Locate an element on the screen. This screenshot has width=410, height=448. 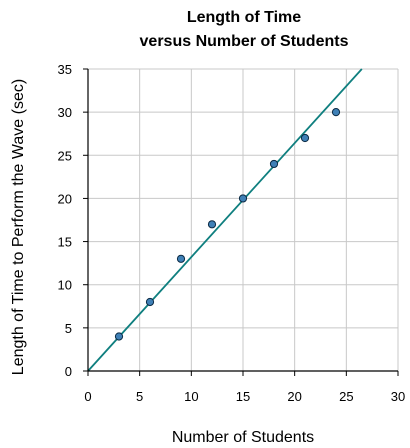
y-tick-label-0: 0 is located at coordinates (68, 371).